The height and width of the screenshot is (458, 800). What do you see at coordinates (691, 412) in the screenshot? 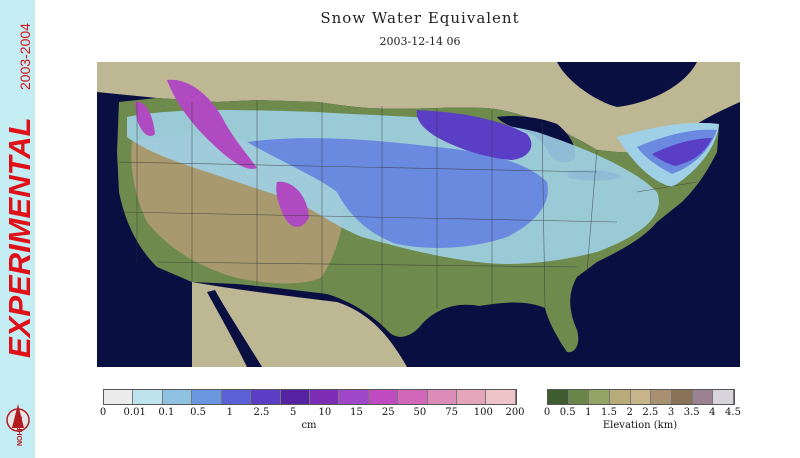
I see `elevation-tick-label: 3.5` at bounding box center [691, 412].